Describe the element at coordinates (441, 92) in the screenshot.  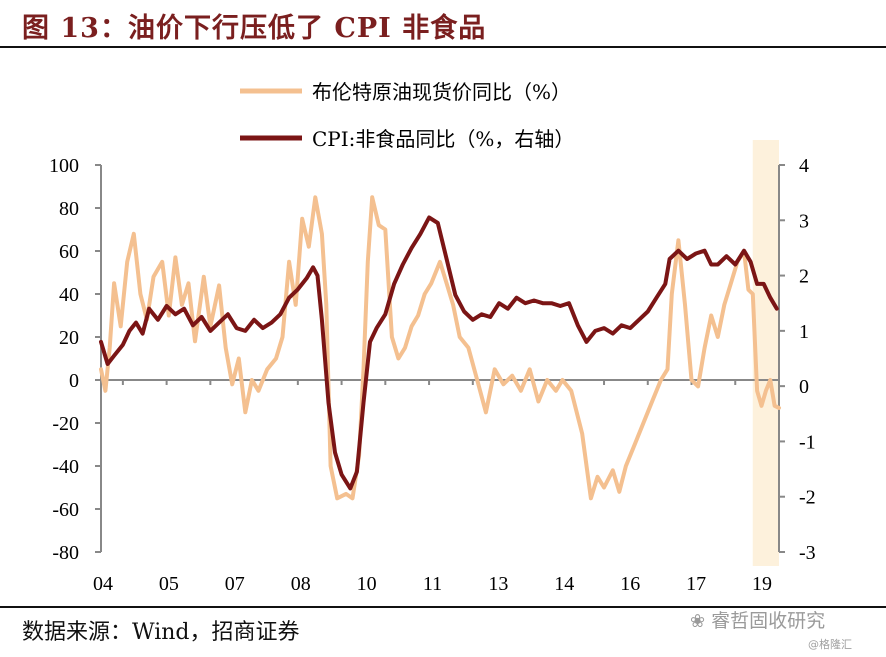
I see `legend-label-brent: 布伦特原油现货价同比（%）` at that location.